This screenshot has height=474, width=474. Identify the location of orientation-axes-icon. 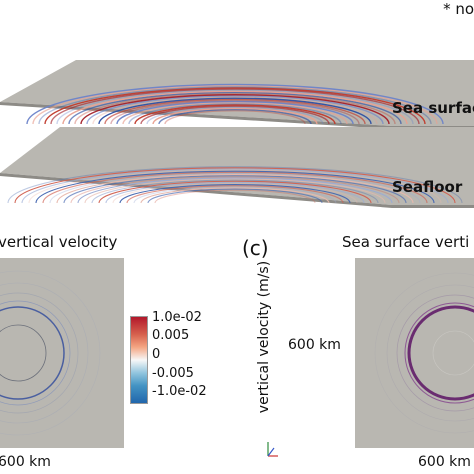
(272, 449).